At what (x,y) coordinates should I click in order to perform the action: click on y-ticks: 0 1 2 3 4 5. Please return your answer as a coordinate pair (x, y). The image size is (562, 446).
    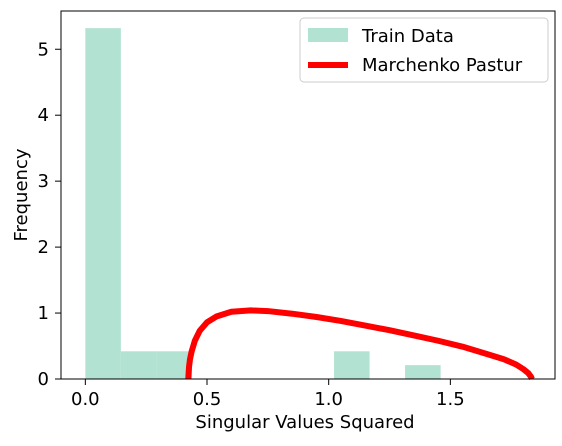
    Looking at the image, I should click on (49, 214).